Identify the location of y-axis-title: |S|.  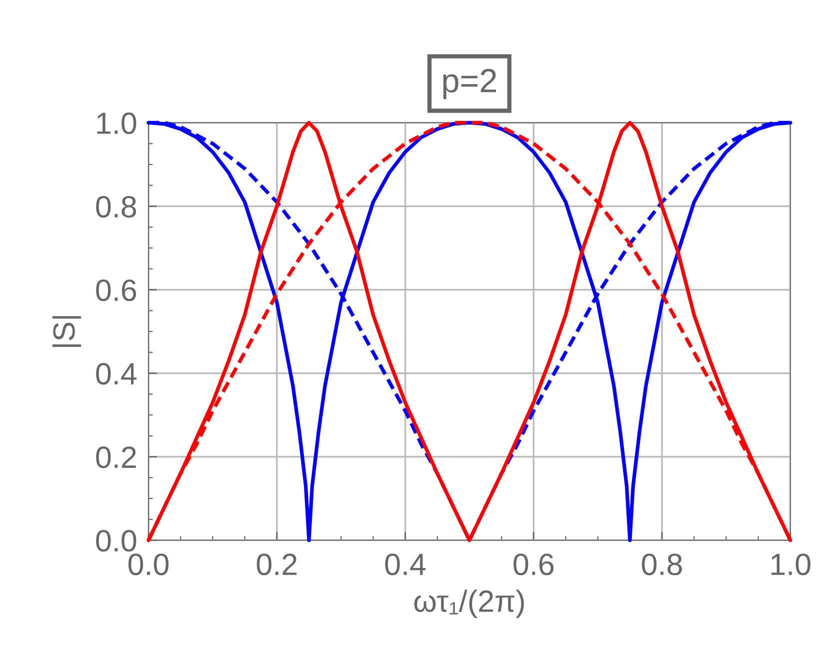
(67, 331).